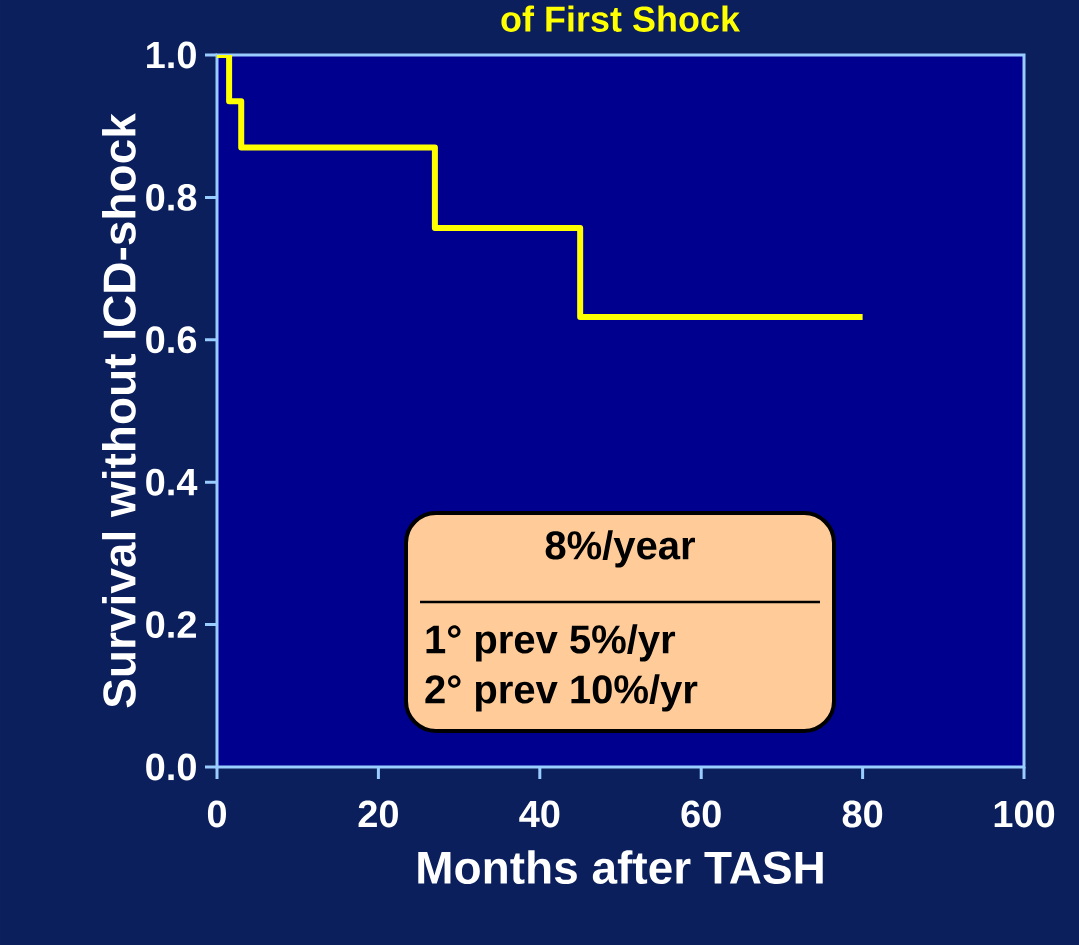  What do you see at coordinates (551, 643) in the screenshot?
I see `annotation: 1° prev 5%/yr` at bounding box center [551, 643].